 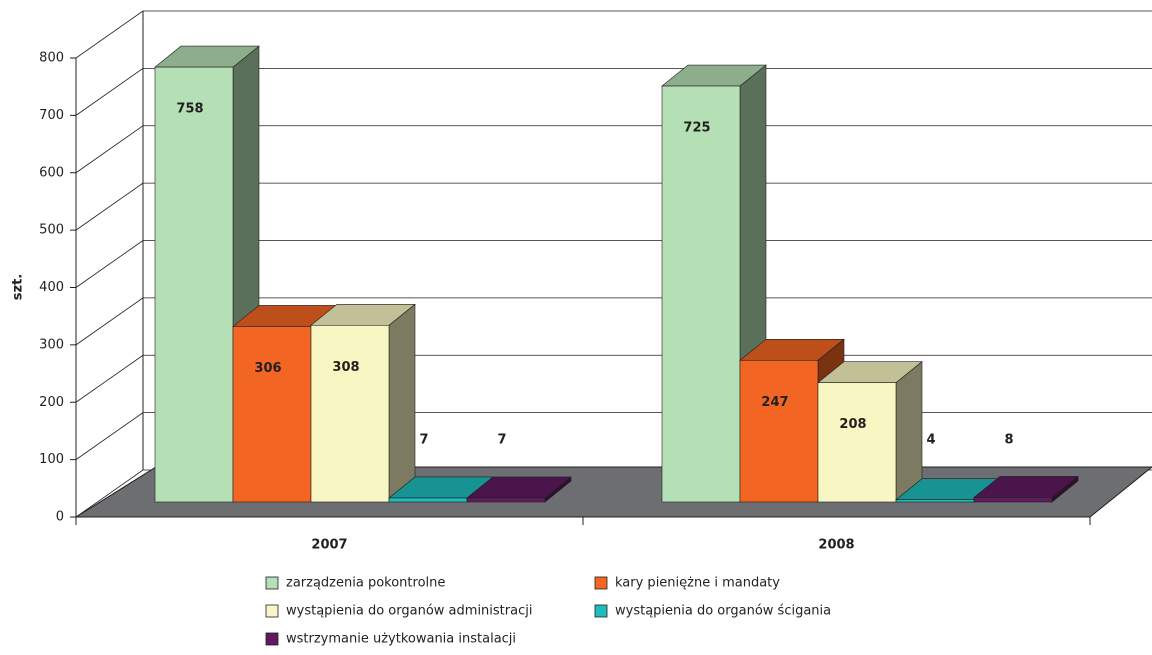 What do you see at coordinates (930, 440) in the screenshot?
I see `value-label: 4` at bounding box center [930, 440].